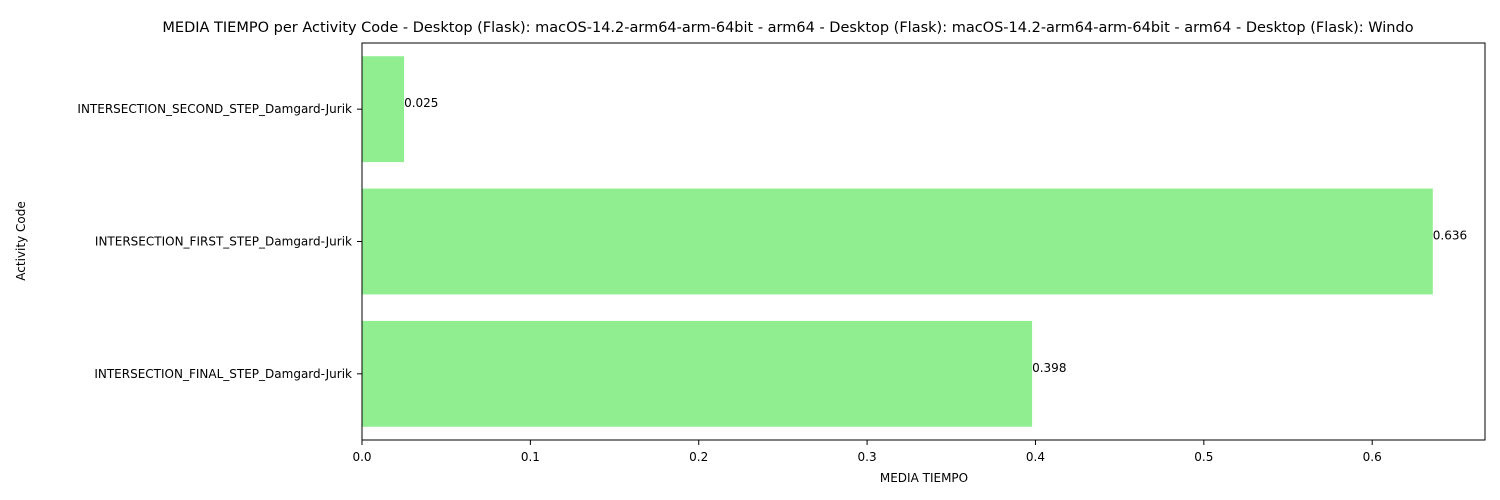 This screenshot has height=500, width=1500. I want to click on y-tick-label: INTERSECTION_FINAL_STEP_Damgard-Jurik, so click(223, 374).